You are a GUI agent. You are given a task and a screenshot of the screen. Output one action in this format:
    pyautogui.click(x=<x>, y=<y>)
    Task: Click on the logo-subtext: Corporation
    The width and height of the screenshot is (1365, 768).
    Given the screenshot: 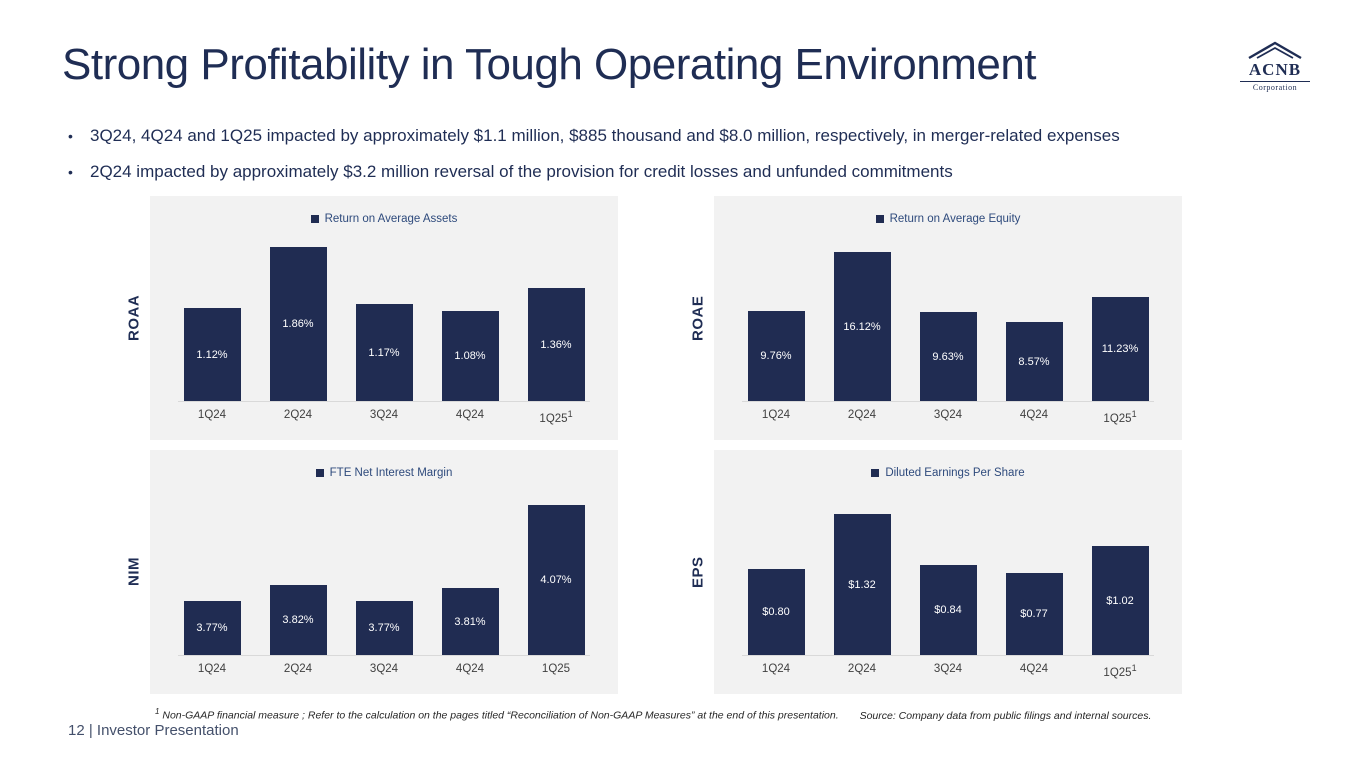 What is the action you would take?
    pyautogui.click(x=1275, y=87)
    